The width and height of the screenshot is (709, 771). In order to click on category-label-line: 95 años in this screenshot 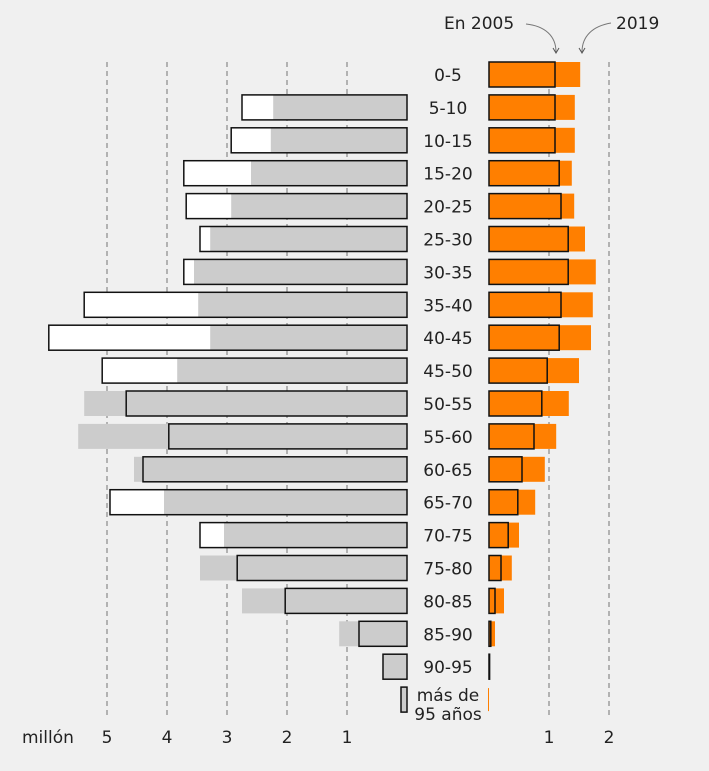, I will do `click(448, 715)`.